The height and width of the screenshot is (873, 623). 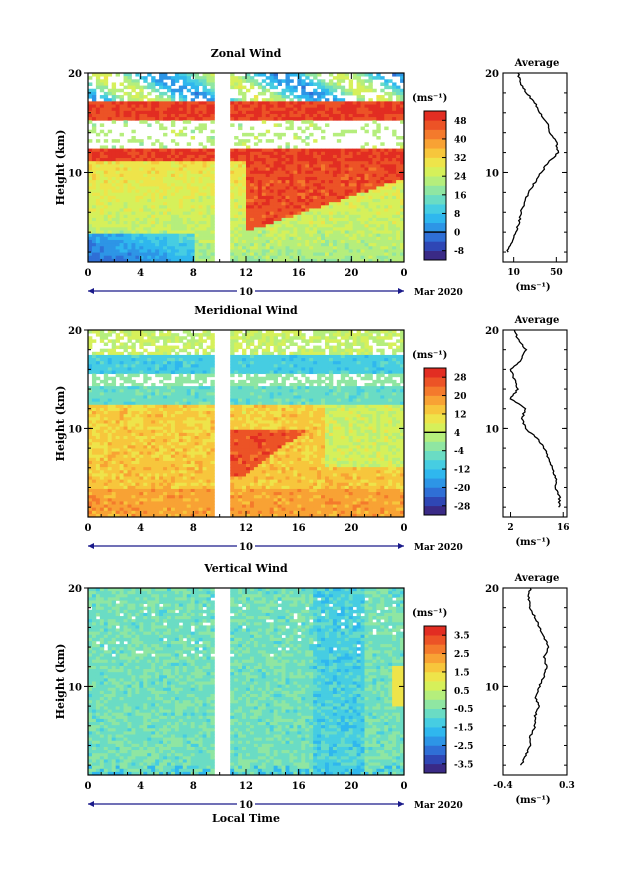 I want to click on heatmap-cells, so click(x=246, y=424).